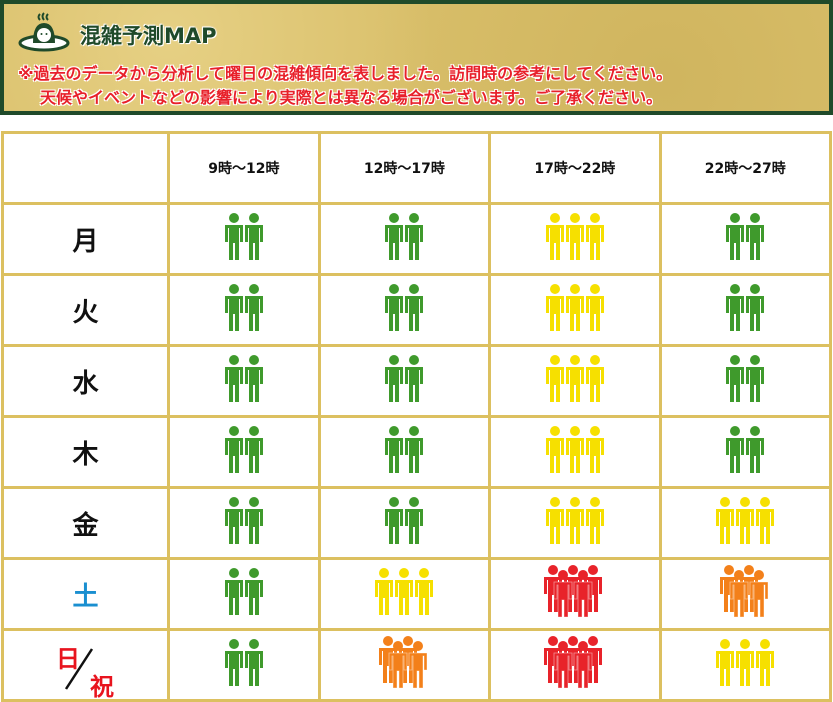 Image resolution: width=833 pixels, height=702 pixels. I want to click on holiday-label: 祝, so click(102, 686).